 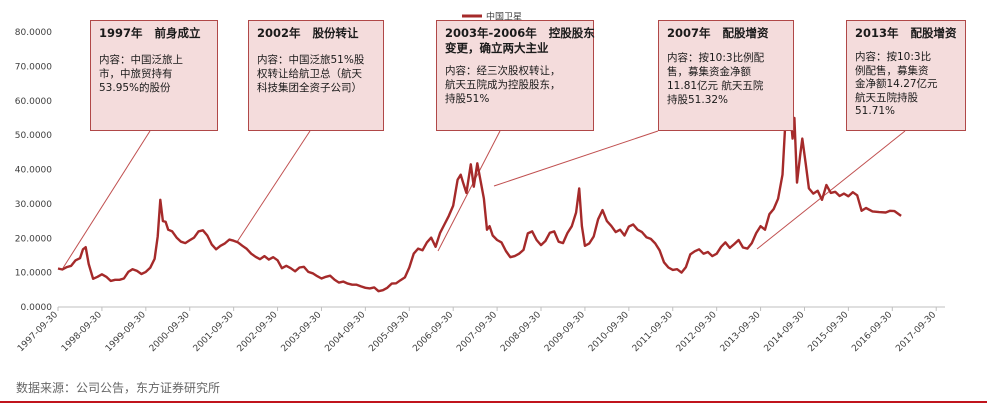 I want to click on y-tick-label: 40.0000, so click(x=33, y=171).